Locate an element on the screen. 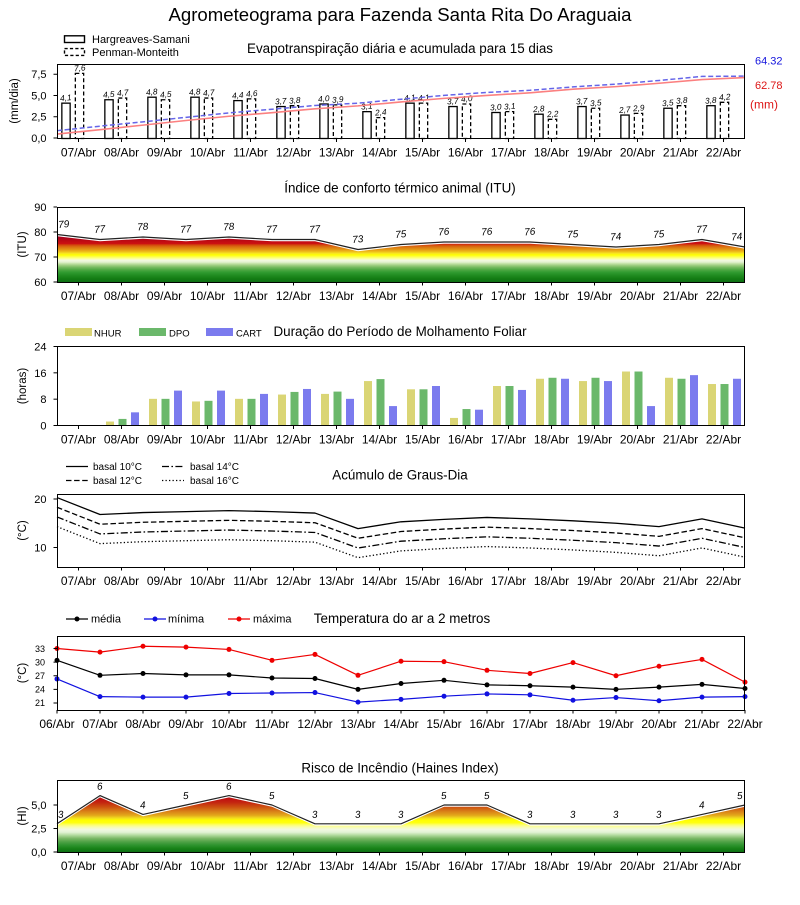 Image resolution: width=800 pixels, height=905 pixels. svg-text: 80 is located at coordinates (40, 233).